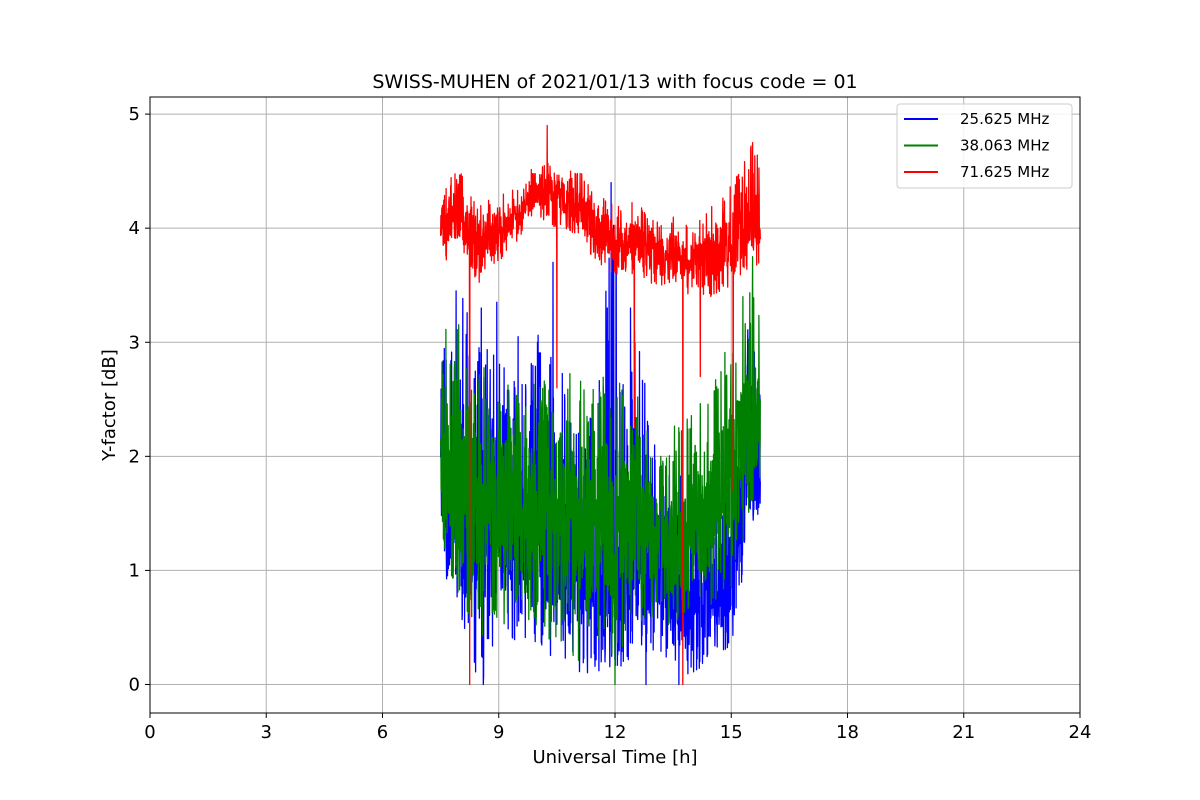 This screenshot has width=1200, height=800. I want to click on x-axis-ticks: 0 3 6 9 12 15 18 21 24, so click(617, 728).